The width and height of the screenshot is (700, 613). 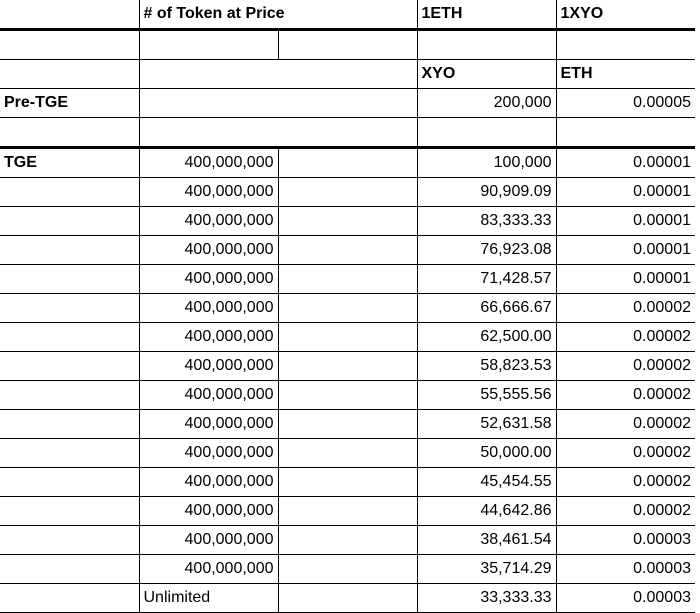 What do you see at coordinates (70, 15) in the screenshot?
I see `header-blank-cell` at bounding box center [70, 15].